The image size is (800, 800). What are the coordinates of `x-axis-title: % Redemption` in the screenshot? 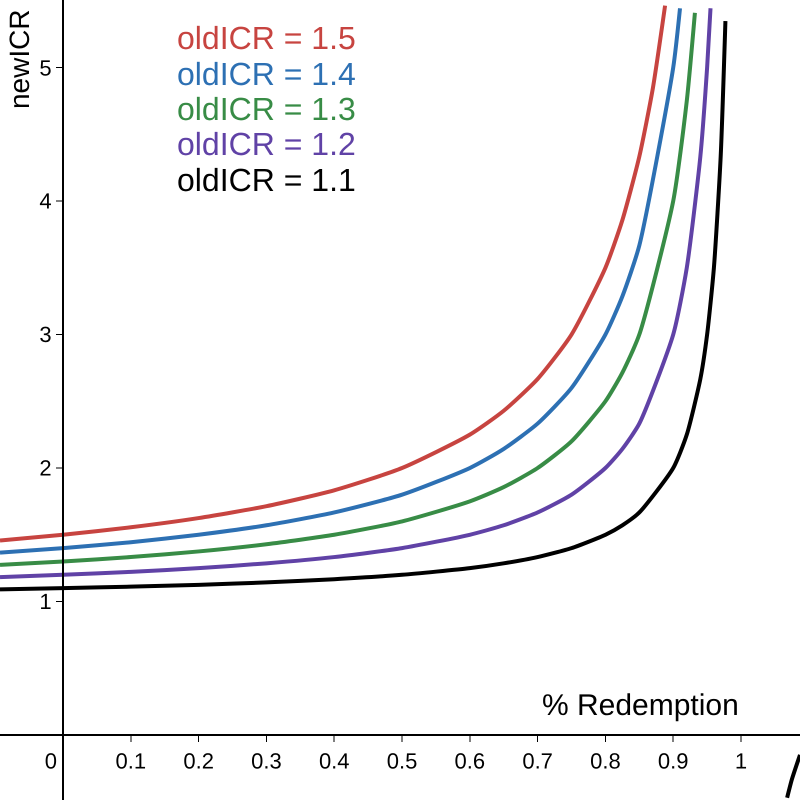 It's located at (640, 705).